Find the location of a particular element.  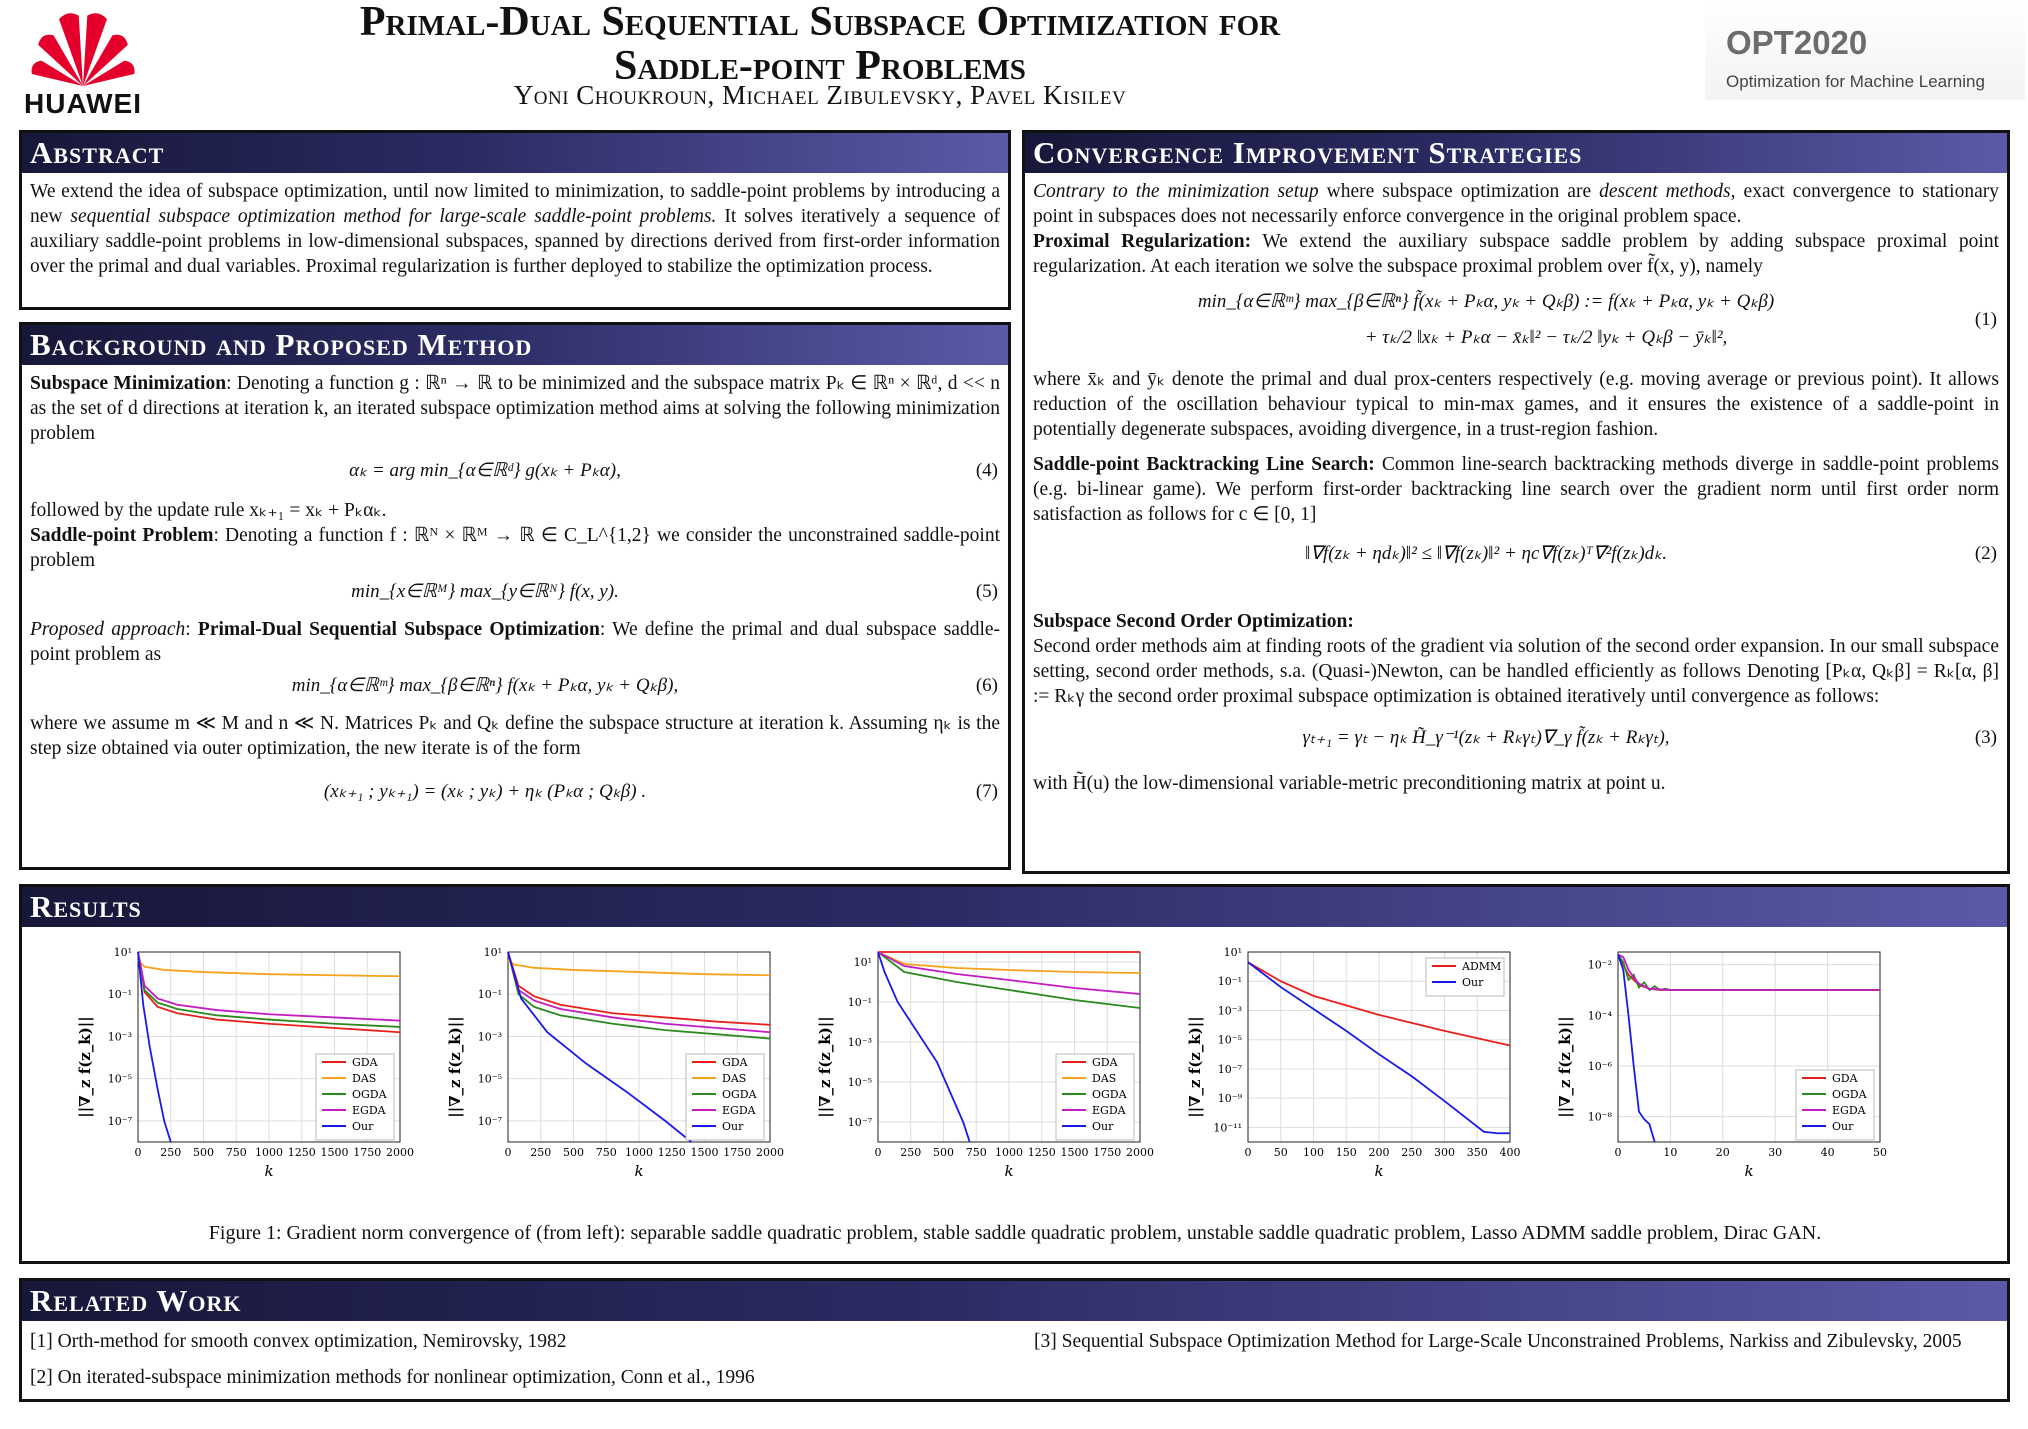

y-tick-label: 10¹ is located at coordinates (863, 962).